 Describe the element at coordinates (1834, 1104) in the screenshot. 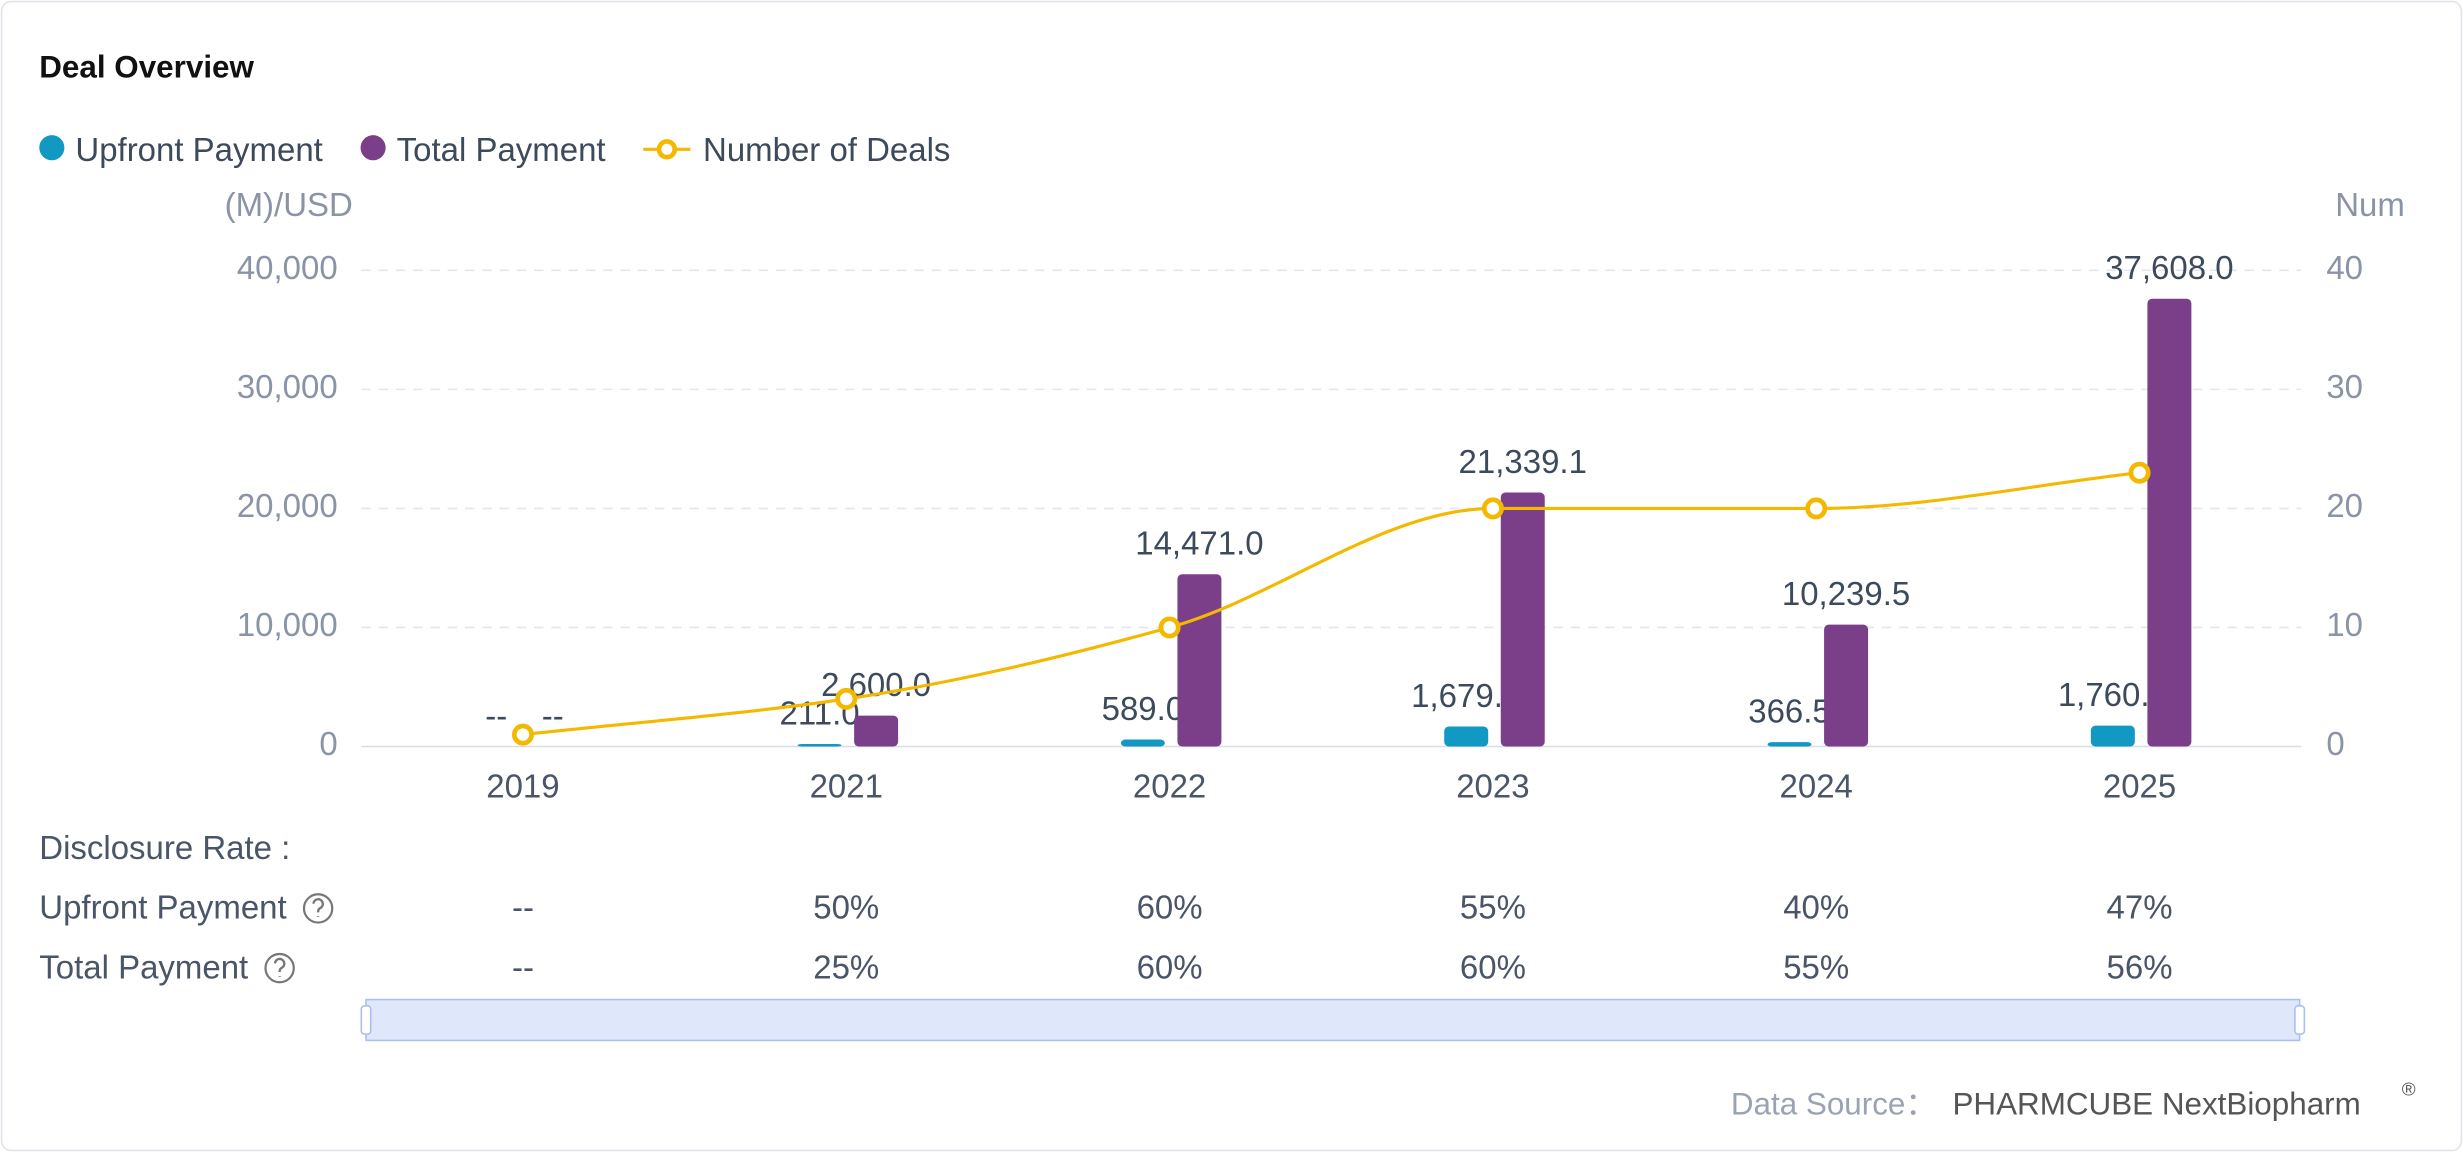

I see `source-label: Data Source：` at that location.